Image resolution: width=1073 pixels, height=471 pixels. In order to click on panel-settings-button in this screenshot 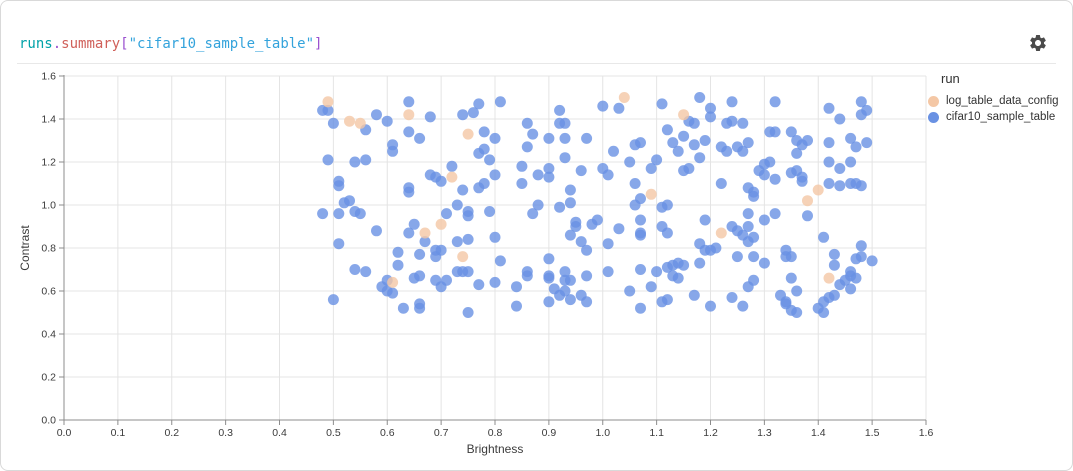, I will do `click(1038, 43)`.